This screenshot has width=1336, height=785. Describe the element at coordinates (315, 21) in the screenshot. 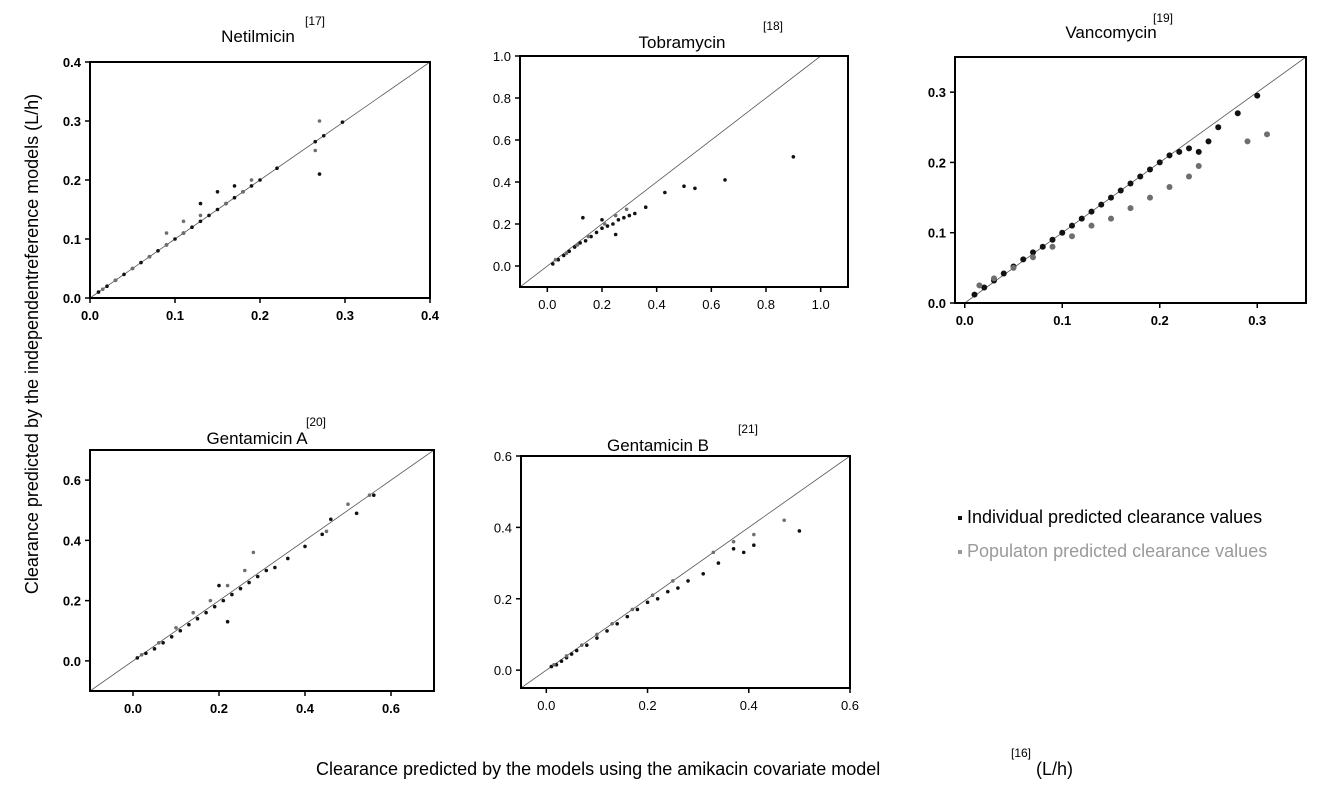

I see `panel-title-ref: [17]` at that location.